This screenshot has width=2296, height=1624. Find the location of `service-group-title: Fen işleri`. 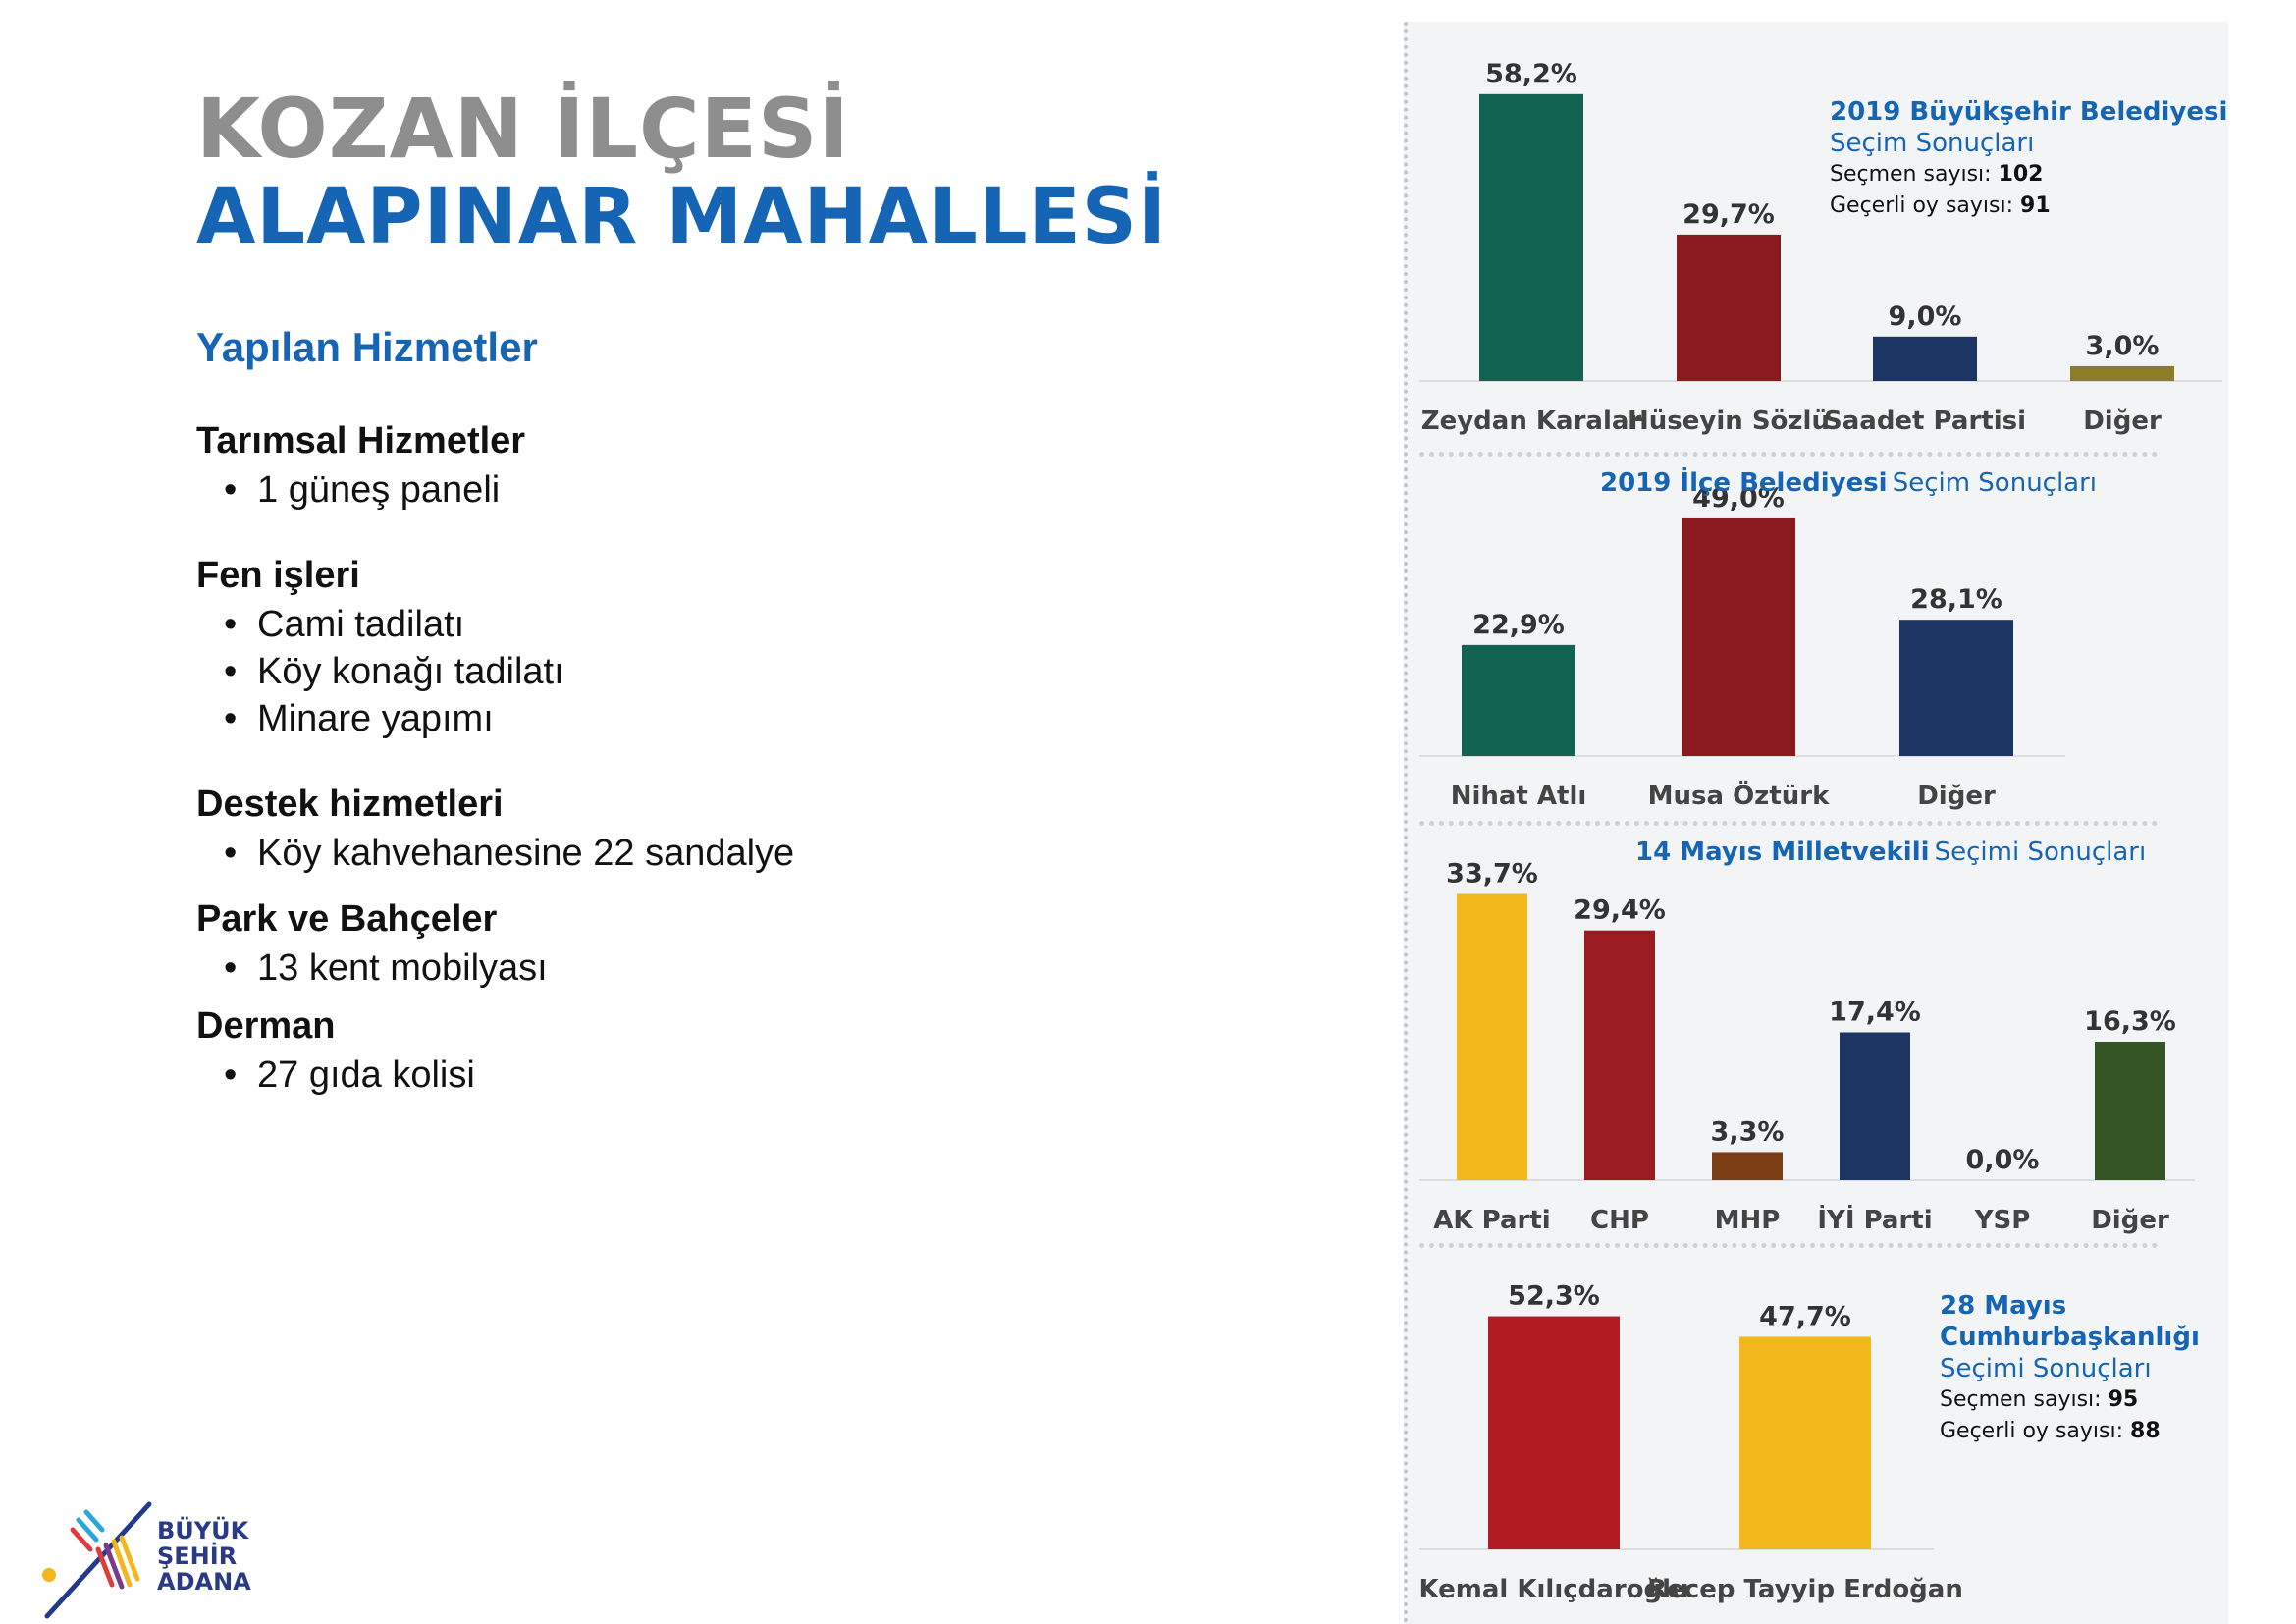

service-group-title: Fen işleri is located at coordinates (278, 575).